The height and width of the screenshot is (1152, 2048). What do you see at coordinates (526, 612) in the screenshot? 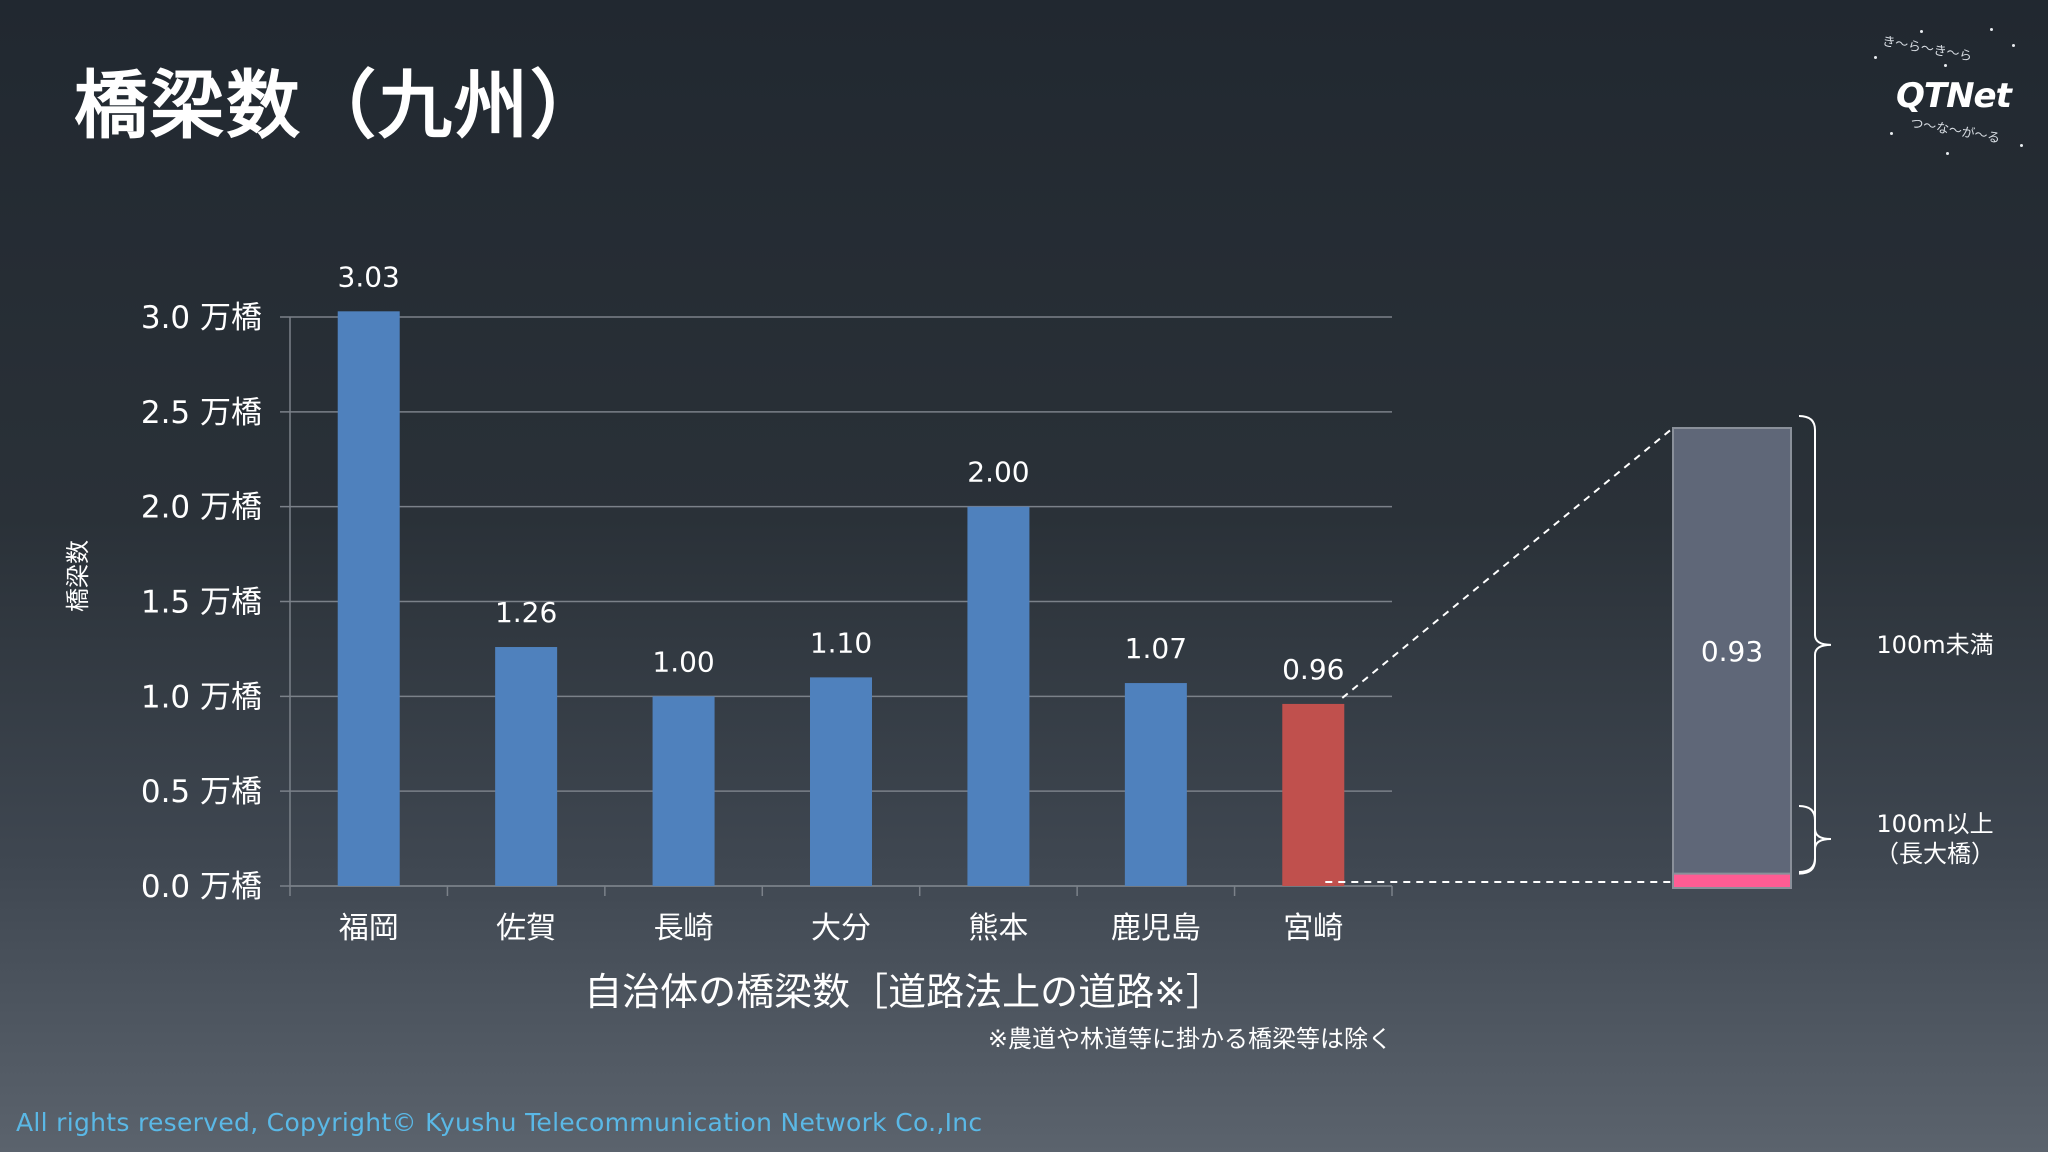
I see `bar-value-label: 1.26` at bounding box center [526, 612].